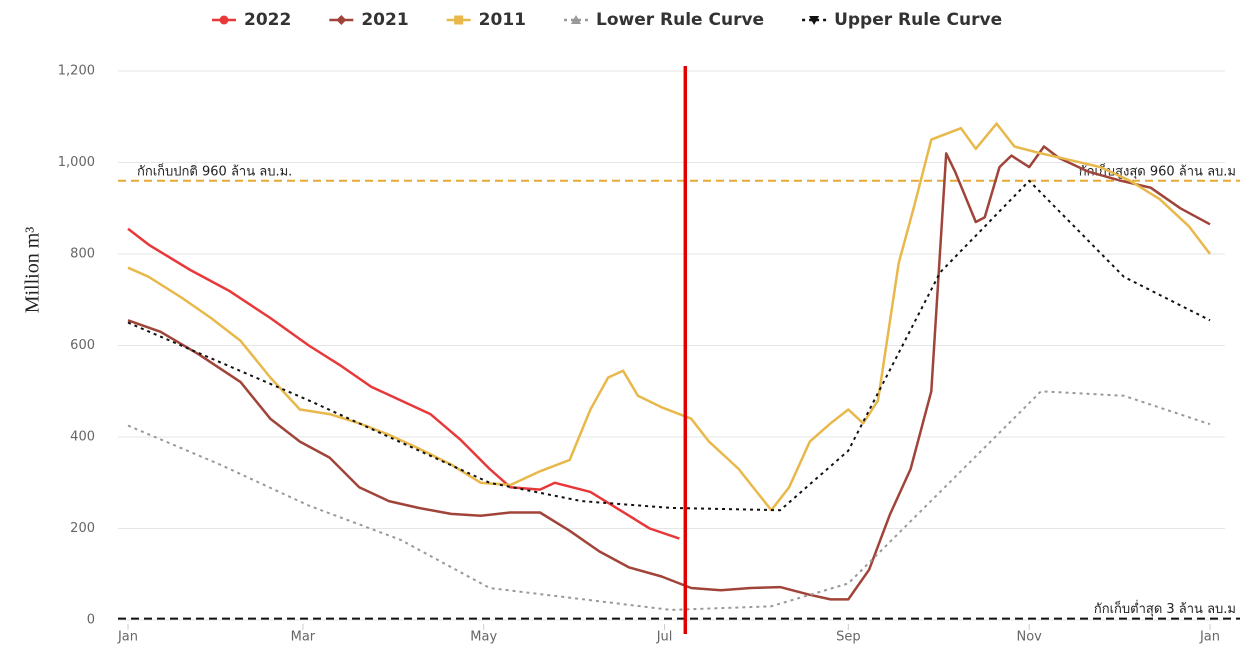  Describe the element at coordinates (214, 170) in the screenshot. I see `reference-label: กักเก็บปกติ 960 ล้าน ลบ.ม.` at that location.